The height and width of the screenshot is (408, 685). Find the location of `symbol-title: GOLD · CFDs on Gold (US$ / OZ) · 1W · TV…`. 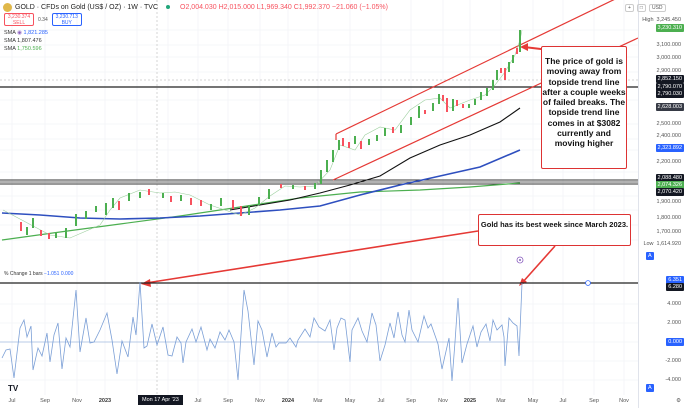

symbol-title: GOLD · CFDs on Gold (US$ / OZ) · 1W · TV… is located at coordinates (87, 7).